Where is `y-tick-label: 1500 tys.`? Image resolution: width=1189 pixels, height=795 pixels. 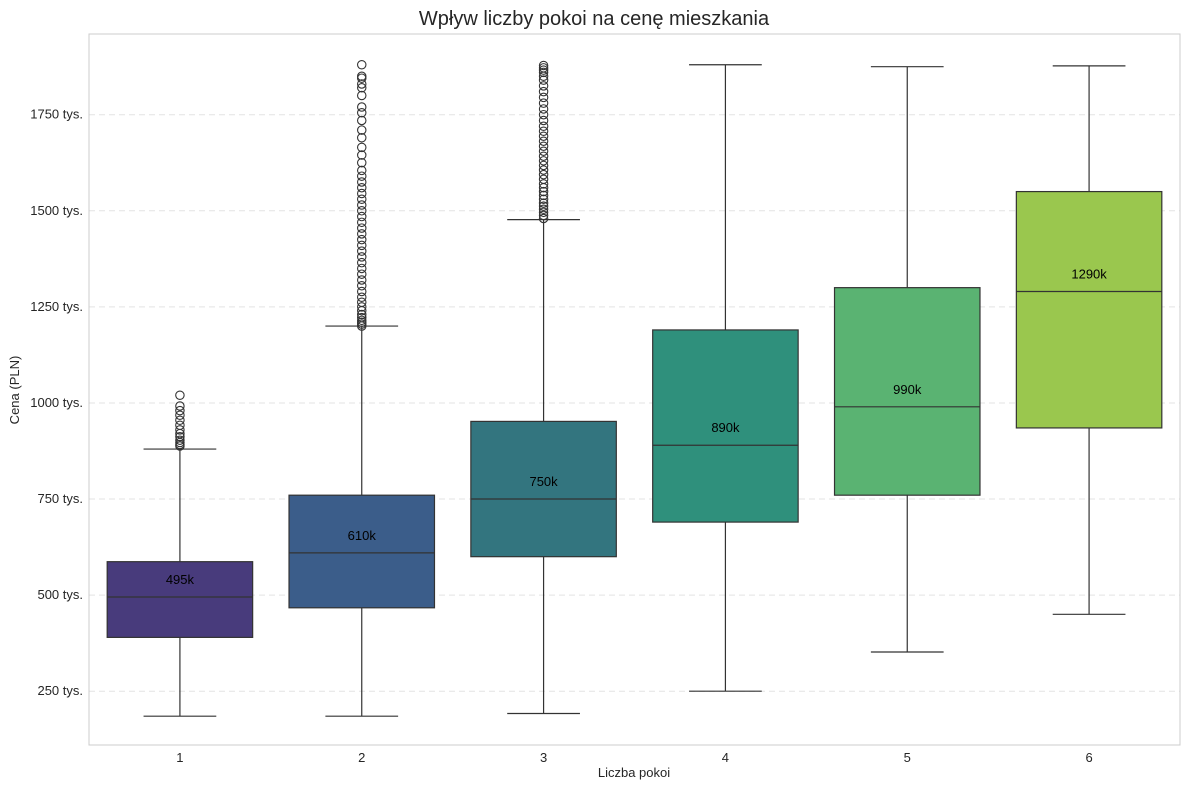
y-tick-label: 1500 tys. is located at coordinates (56, 210).